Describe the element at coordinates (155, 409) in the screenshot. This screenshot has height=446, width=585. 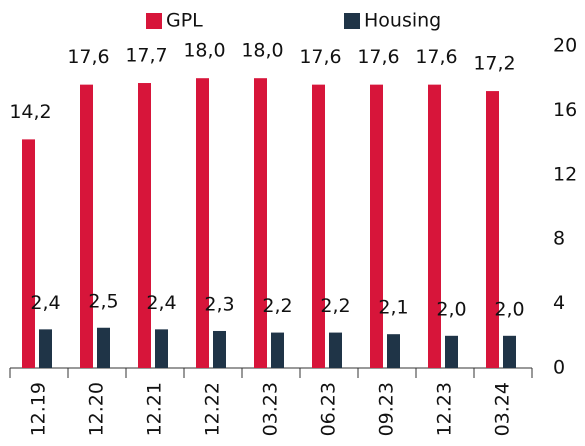
I see `x-tick-label: 12.21` at that location.